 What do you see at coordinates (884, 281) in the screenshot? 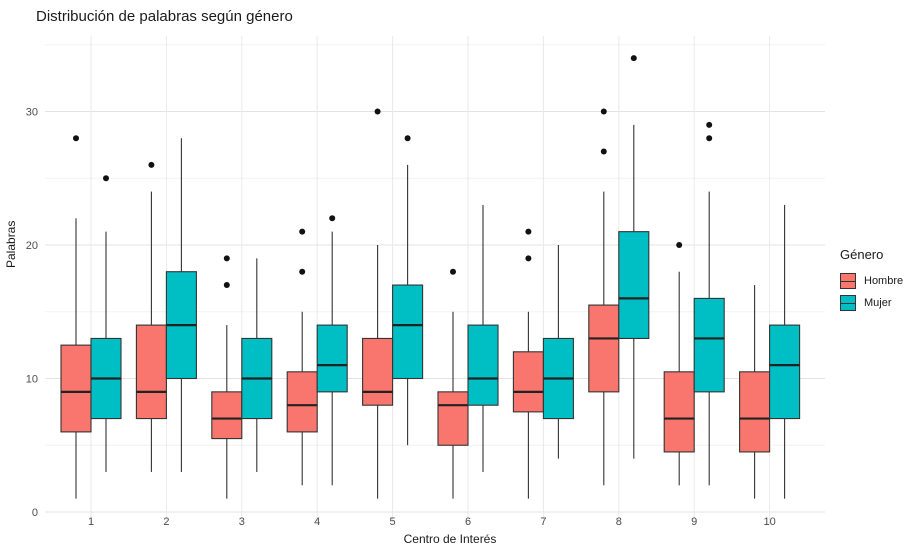
I see `legend-label-hombre: Hombre` at bounding box center [884, 281].